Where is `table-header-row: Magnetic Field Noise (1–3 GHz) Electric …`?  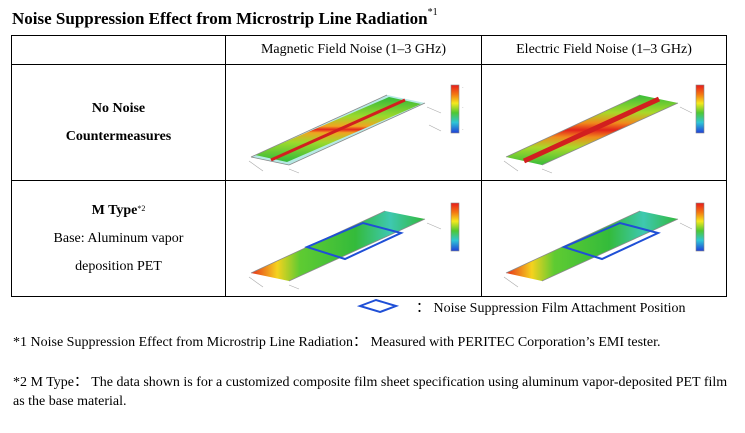 table-header-row: Magnetic Field Noise (1–3 GHz) Electric … is located at coordinates (369, 50).